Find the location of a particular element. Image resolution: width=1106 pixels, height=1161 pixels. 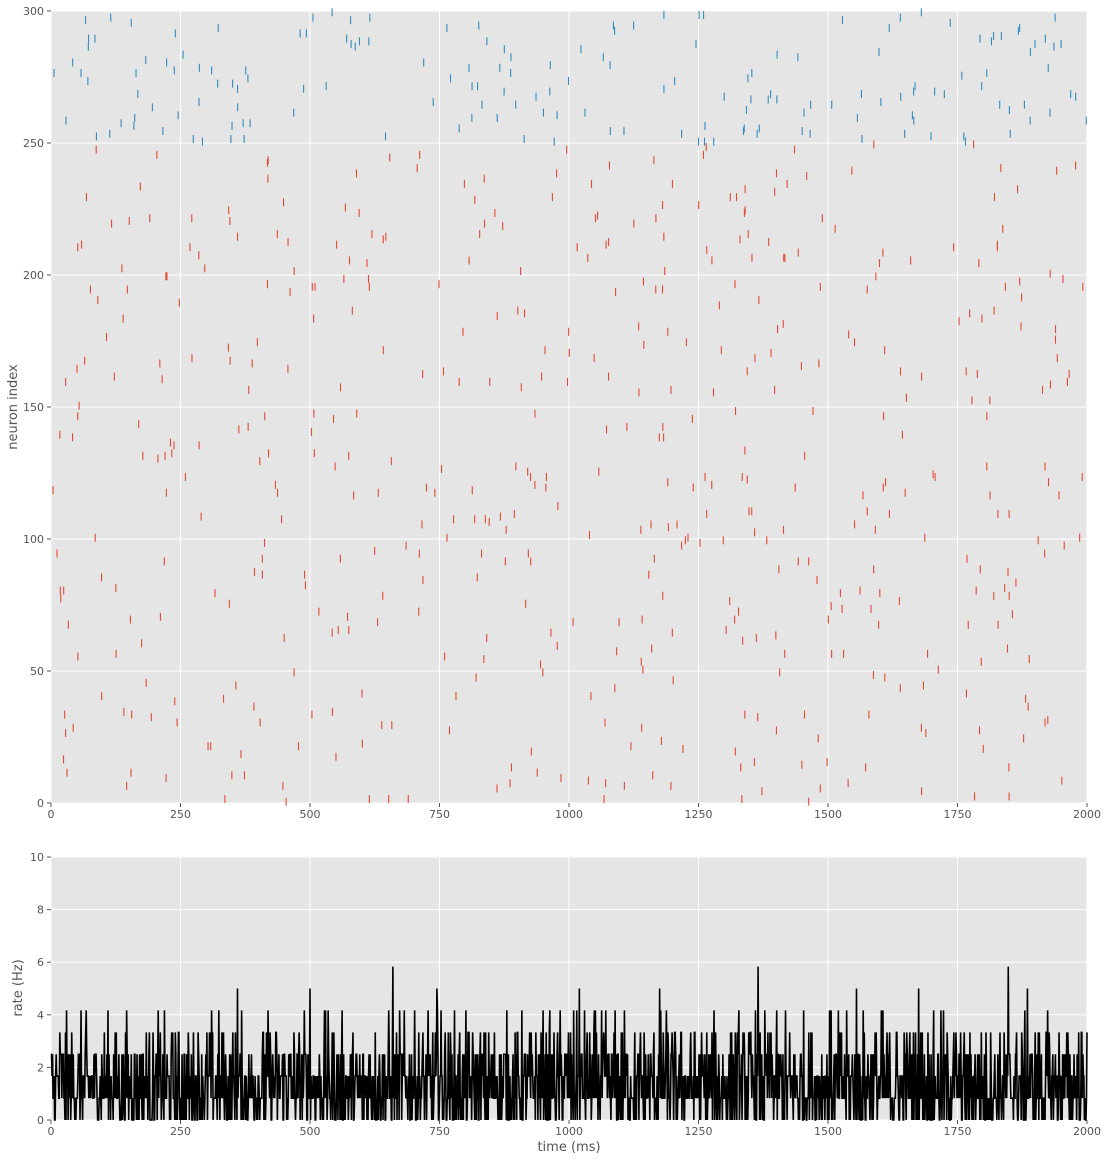

rate-y-tick-label: 6 is located at coordinates (40, 962).